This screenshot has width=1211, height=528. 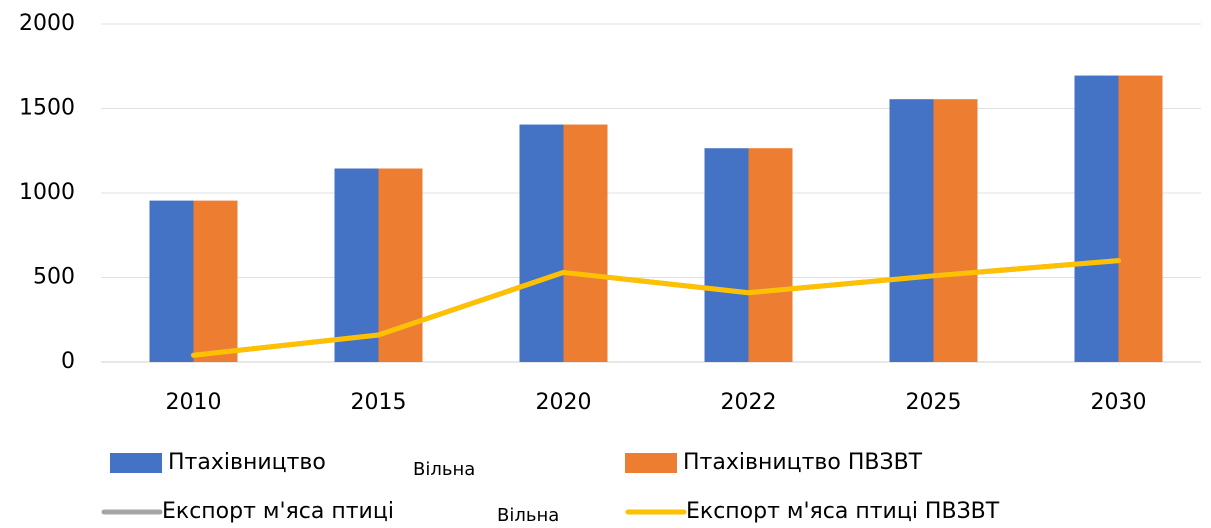 What do you see at coordinates (47, 108) in the screenshot?
I see `y-tick-label: 1500` at bounding box center [47, 108].